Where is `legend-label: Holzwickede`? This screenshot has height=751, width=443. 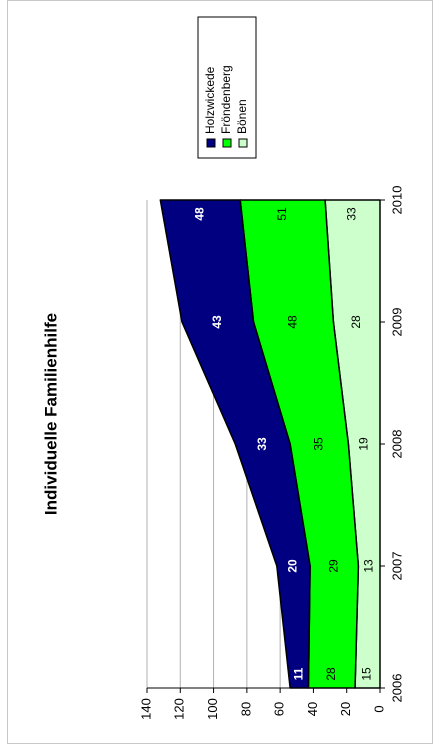 legend-label: Holzwickede is located at coordinates (210, 100).